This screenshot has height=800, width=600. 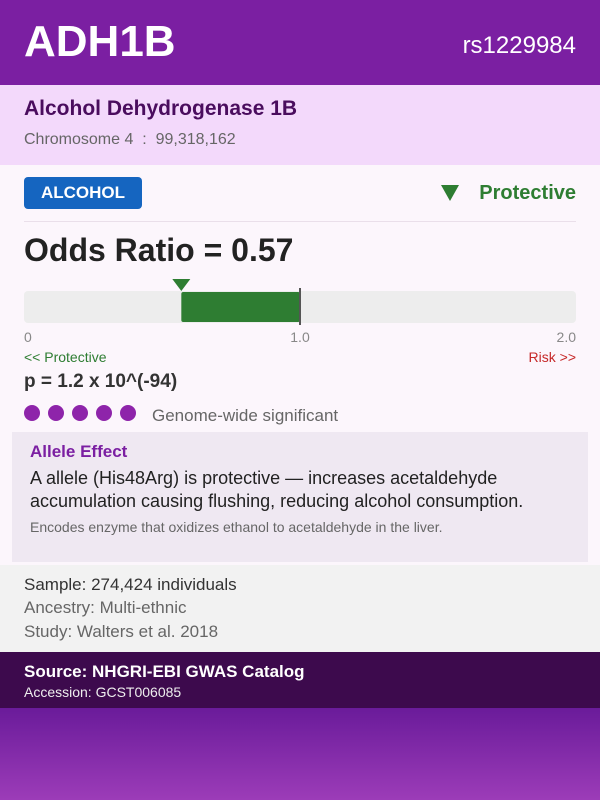 I want to click on protective-label: << Protective, so click(x=65, y=357).